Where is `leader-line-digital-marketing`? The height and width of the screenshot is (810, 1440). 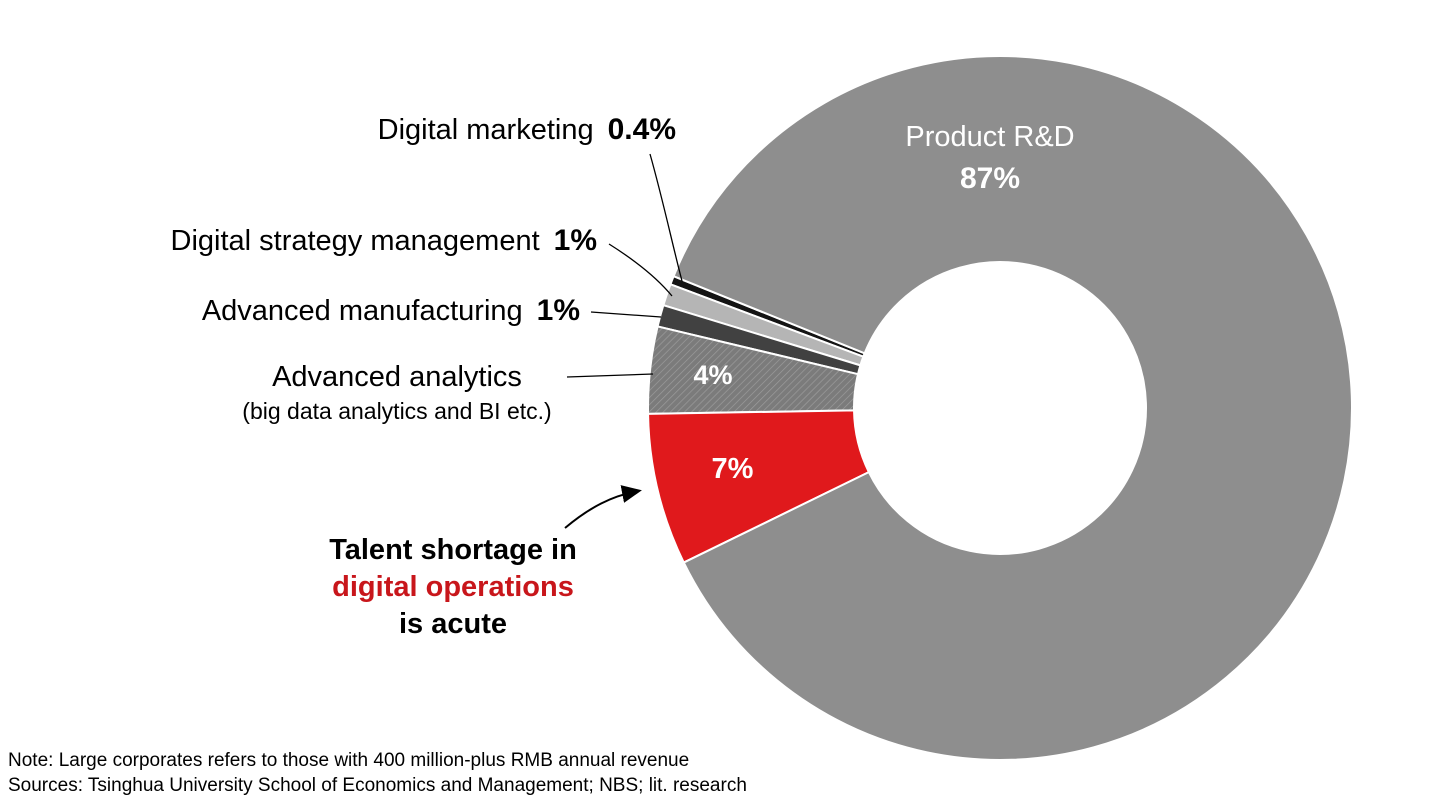 leader-line-digital-marketing is located at coordinates (666, 217).